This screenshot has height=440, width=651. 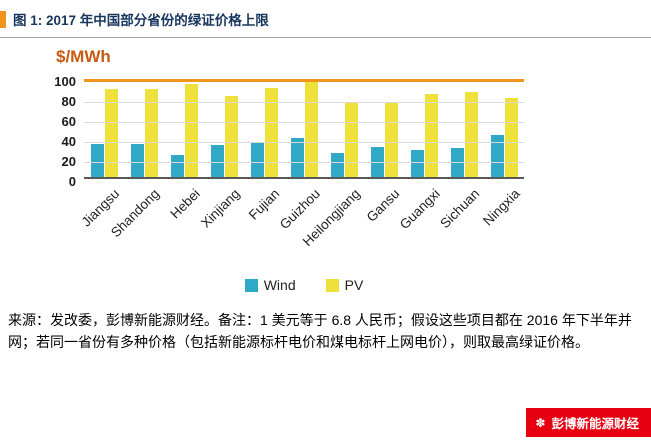 I want to click on x-axis-label: Hebei, so click(x=185, y=204).